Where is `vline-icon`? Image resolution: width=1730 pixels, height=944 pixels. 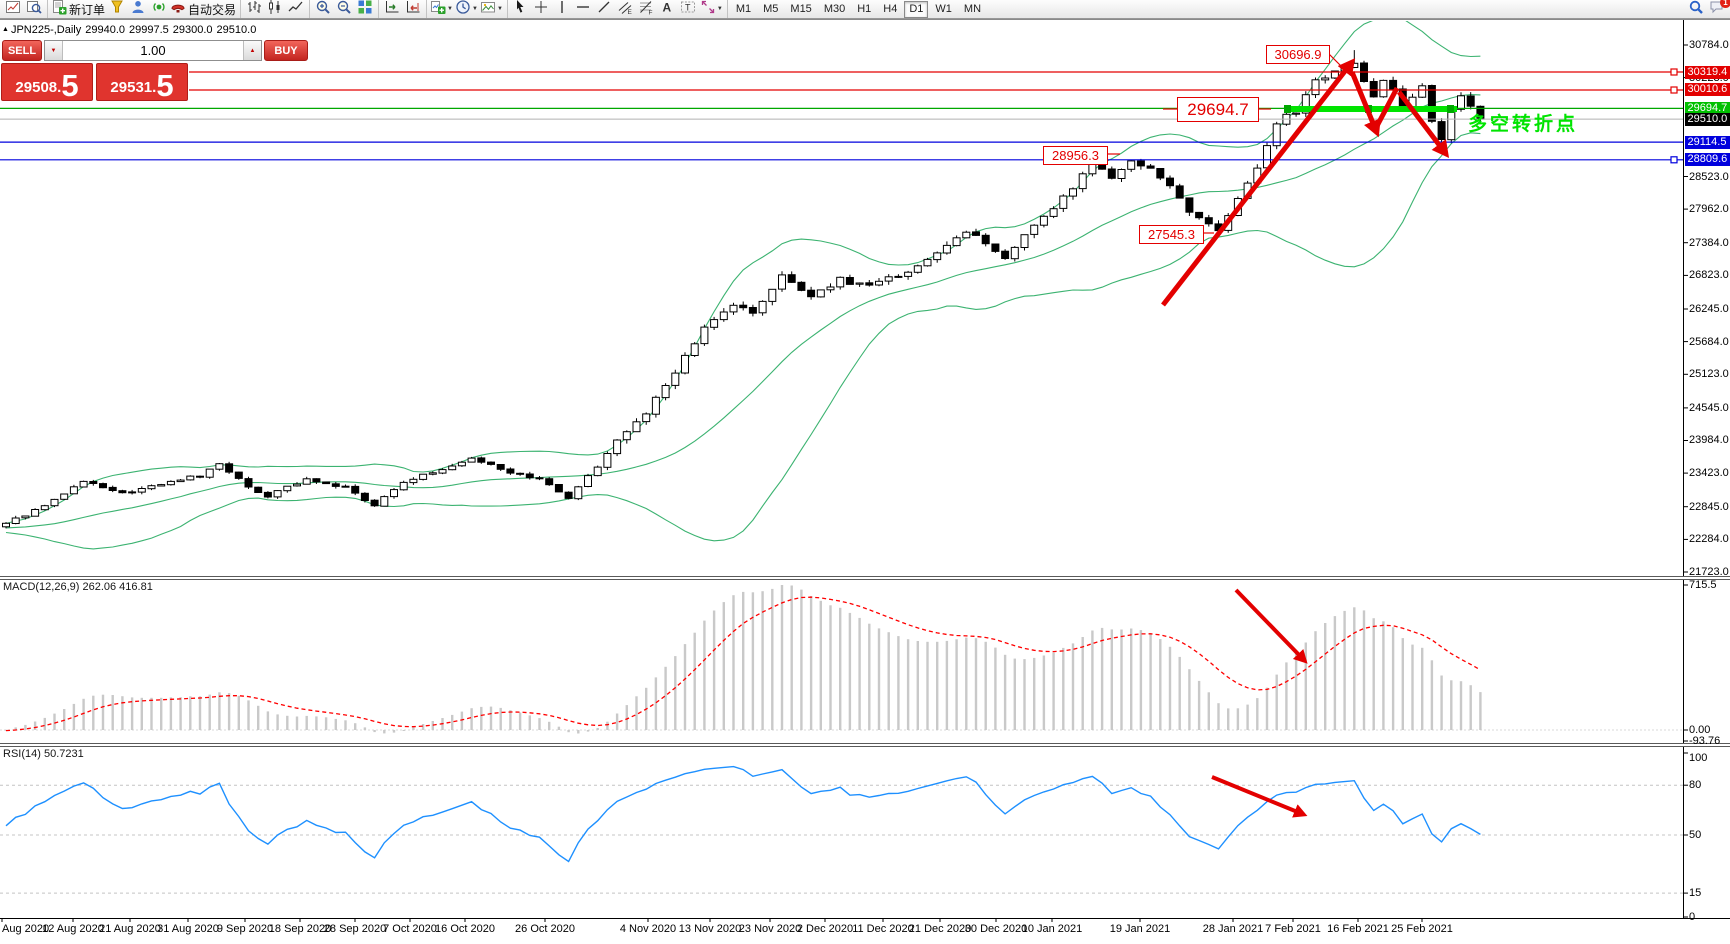 vline-icon is located at coordinates (562, 10).